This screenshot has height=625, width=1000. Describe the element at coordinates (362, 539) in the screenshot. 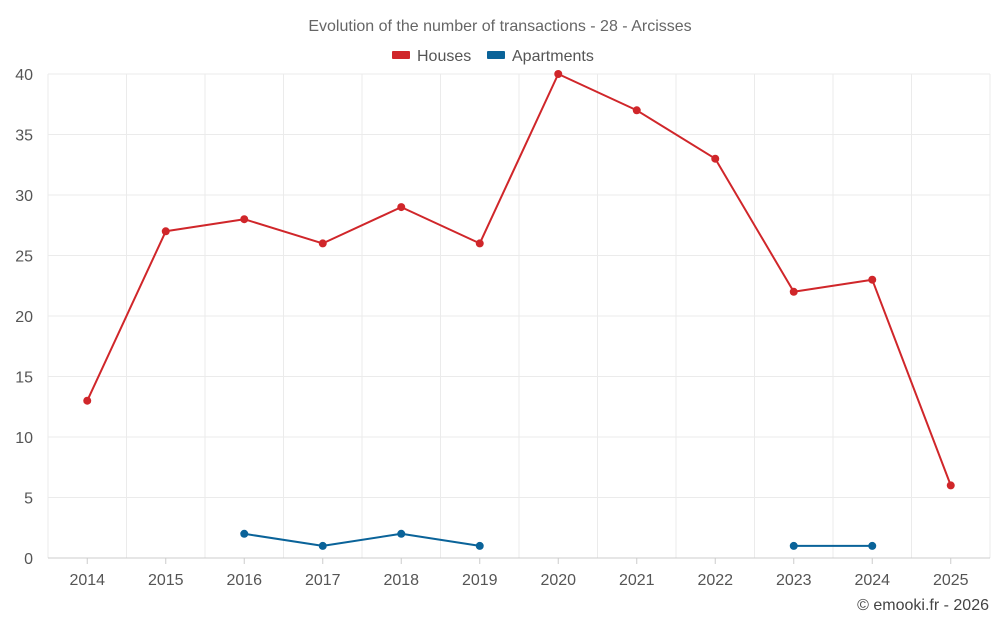

I see `series-line-apartments` at that location.